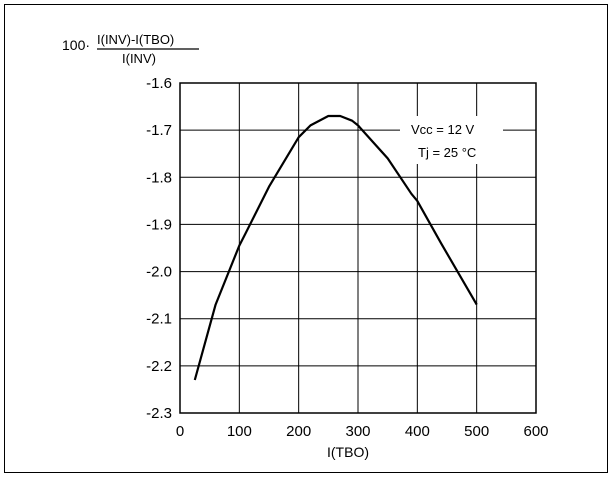 The width and height of the screenshot is (614, 479). Describe the element at coordinates (447, 152) in the screenshot. I see `annotation-tj: Tj = 25 °C` at that location.